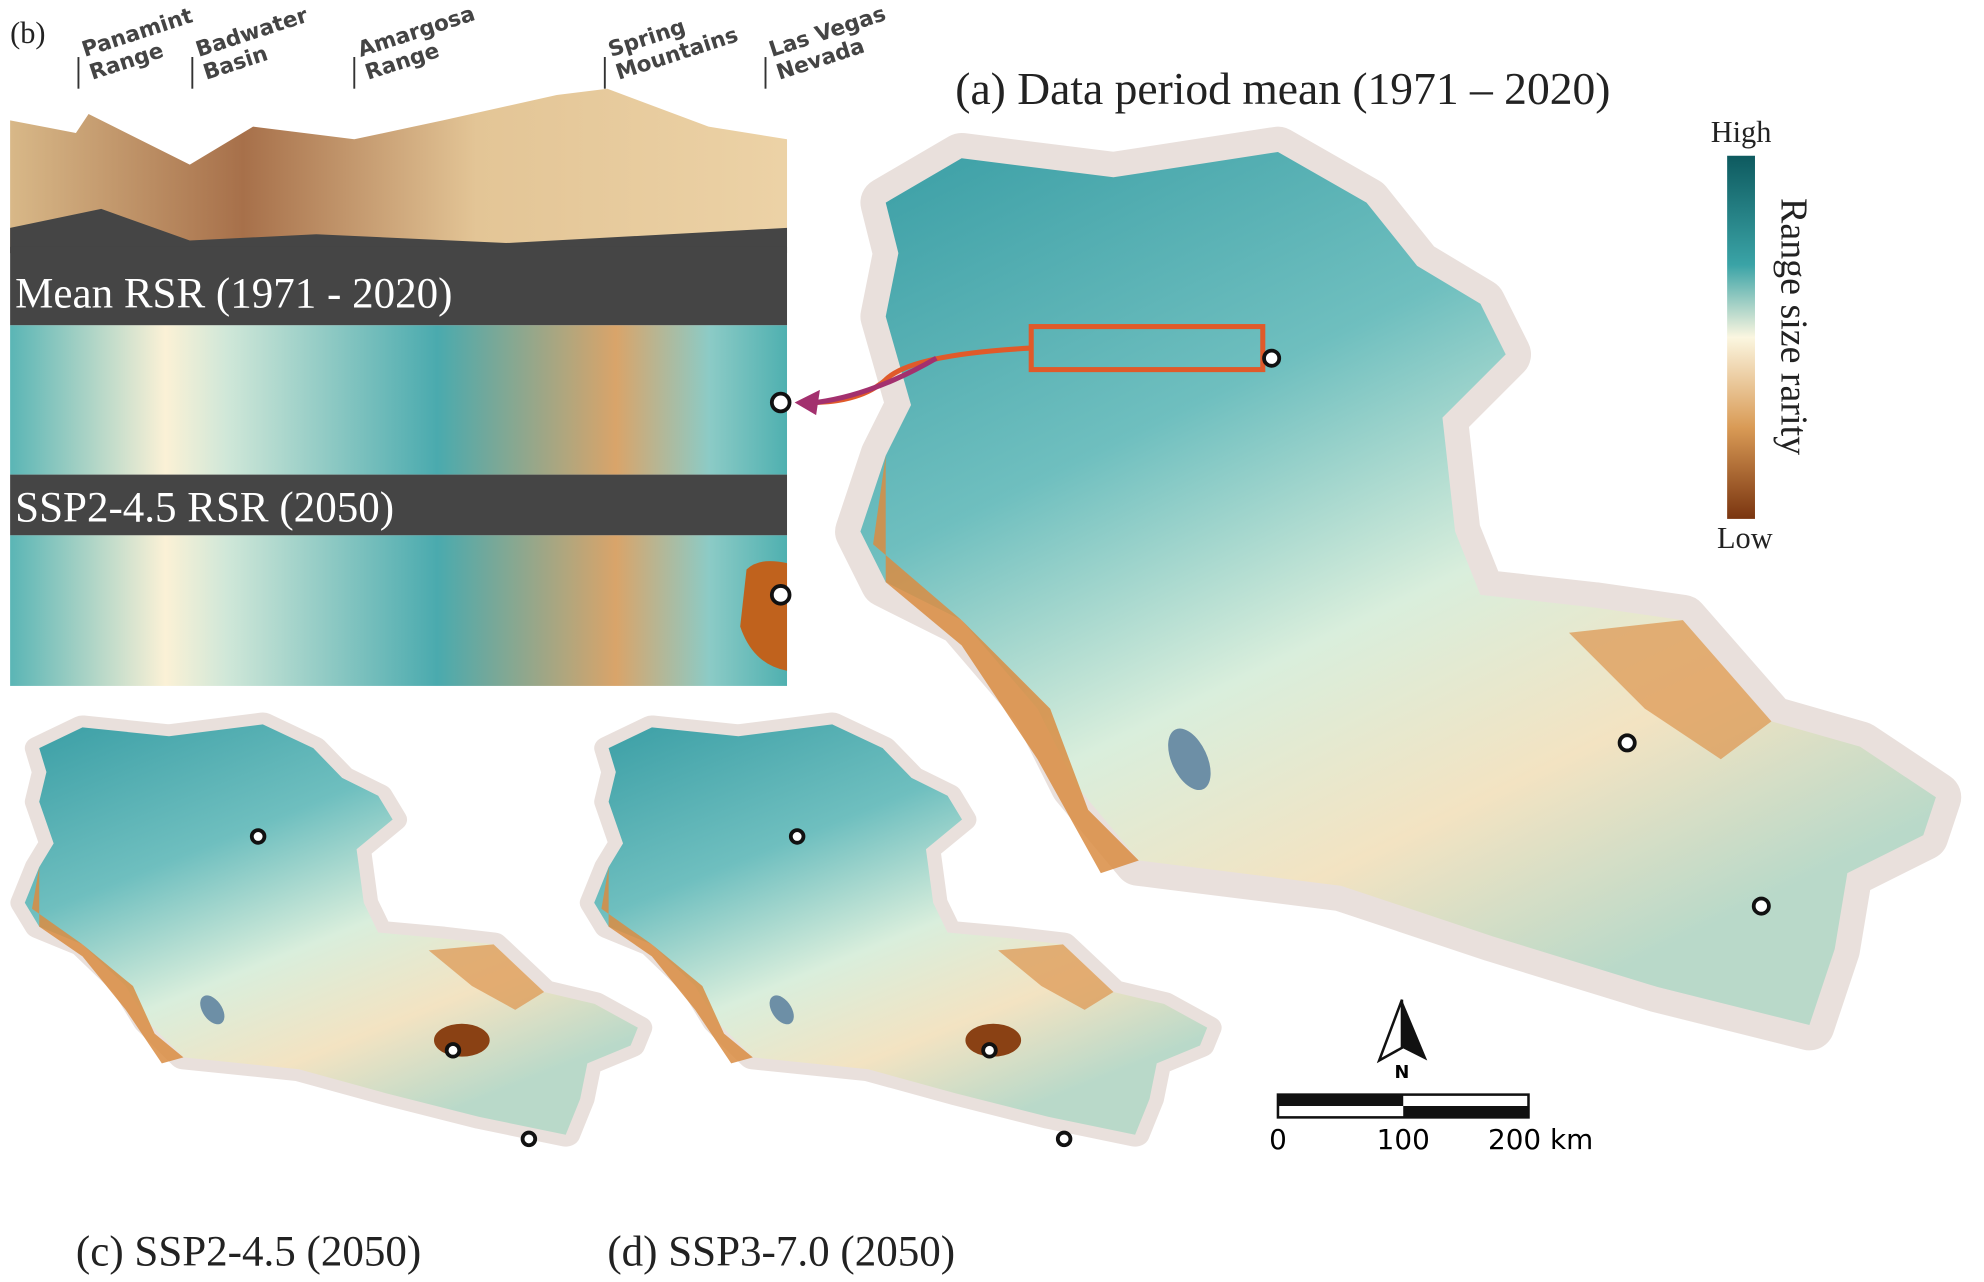  What do you see at coordinates (673, 43) in the screenshot?
I see `landmark-label: SpringMountains` at bounding box center [673, 43].